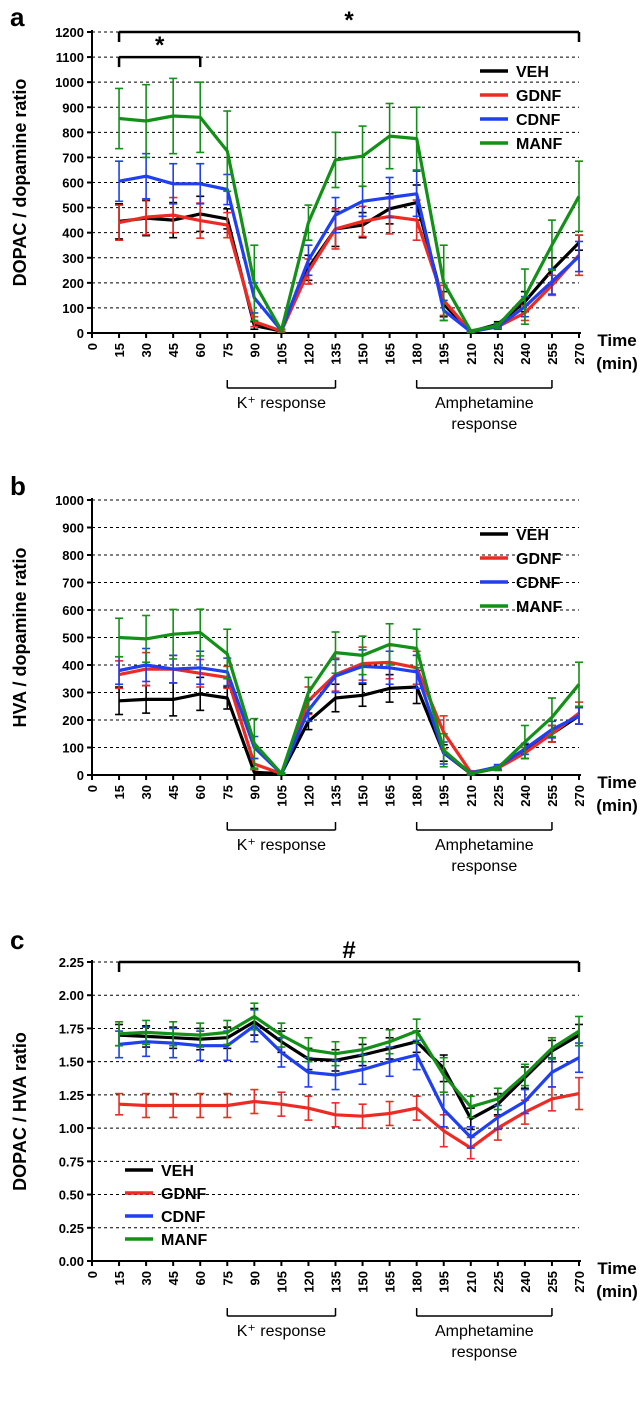  What do you see at coordinates (73, 693) in the screenshot?
I see `y-tick-label: 300` at bounding box center [73, 693].